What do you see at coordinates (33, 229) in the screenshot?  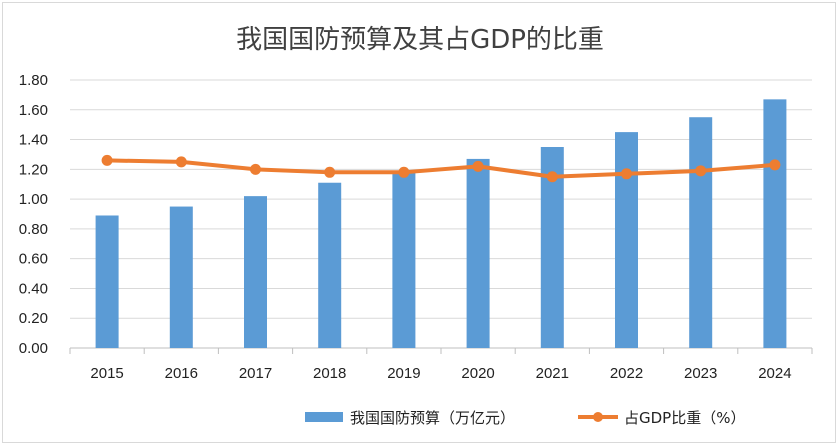 I see `y-tick-label: 0.80` at bounding box center [33, 229].